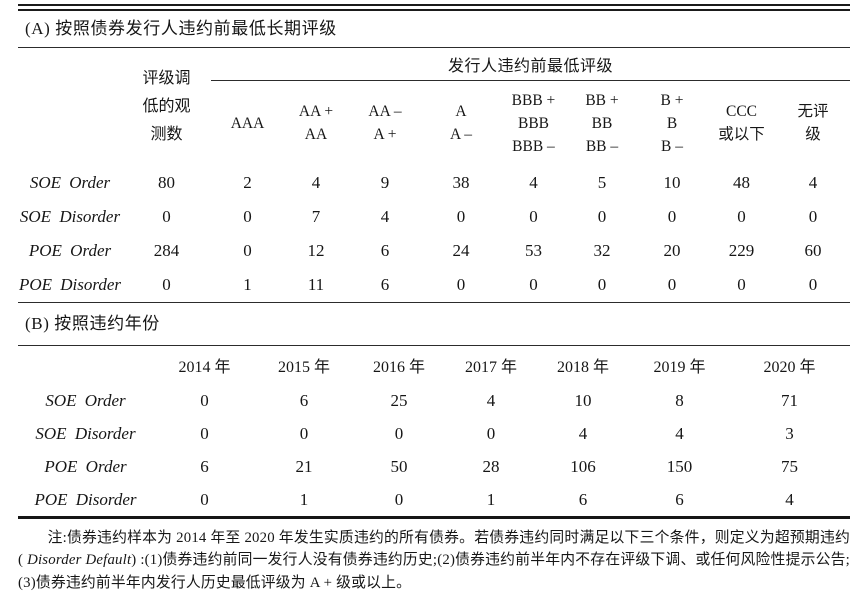 Image resolution: width=865 pixels, height=602 pixels. Describe the element at coordinates (166, 182) in the screenshot. I see `obs-count-cell: 80` at that location.